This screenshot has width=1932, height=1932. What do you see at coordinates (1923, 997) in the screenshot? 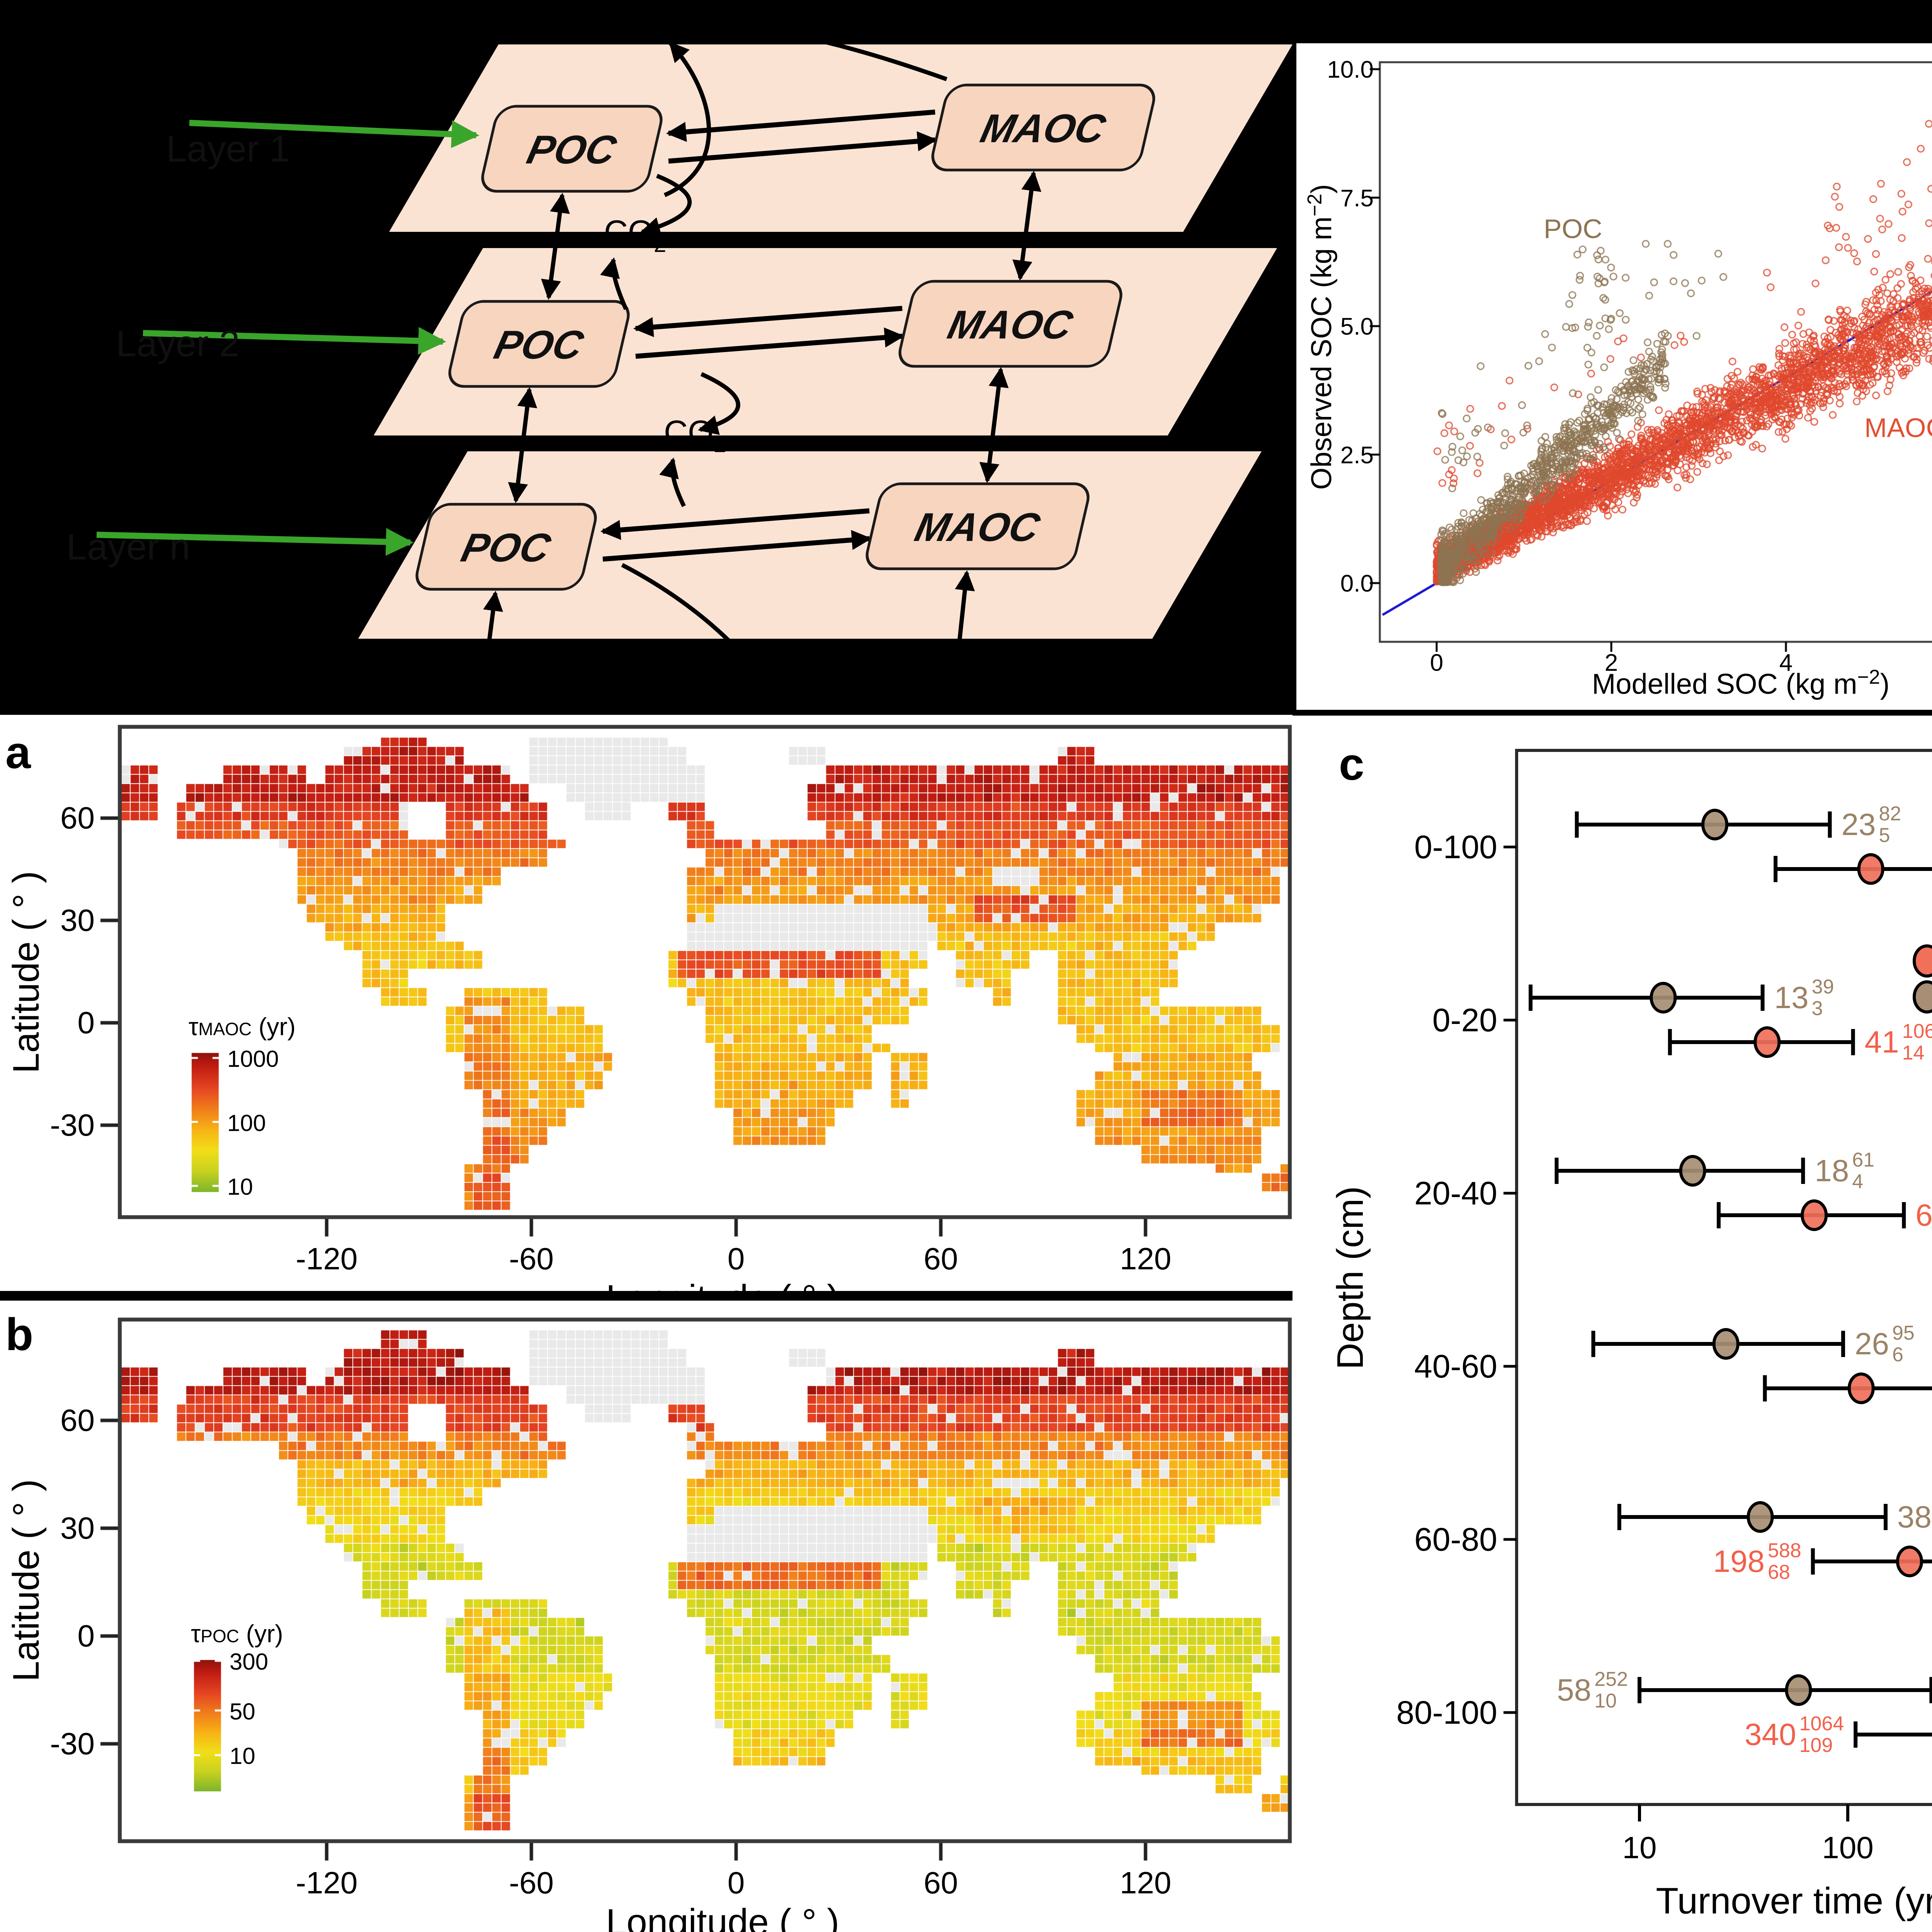
I see `legend-marker-POC` at bounding box center [1923, 997].